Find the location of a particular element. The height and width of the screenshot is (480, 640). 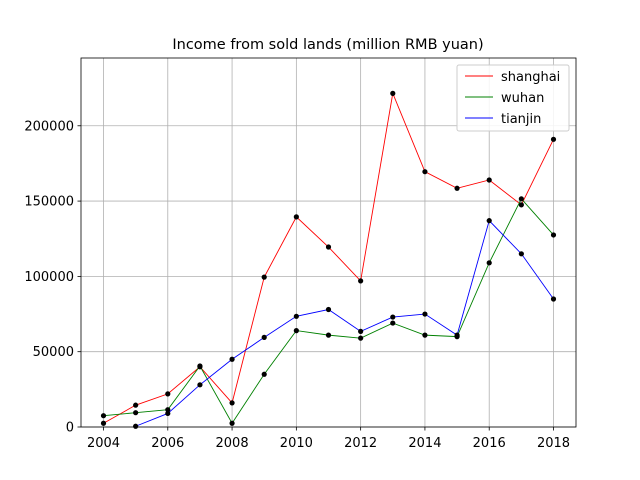

legend-box is located at coordinates (513, 98).